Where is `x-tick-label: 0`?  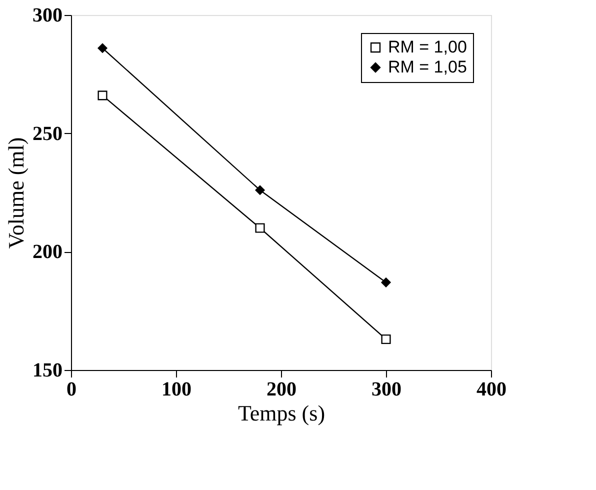
x-tick-label: 0 is located at coordinates (71, 389).